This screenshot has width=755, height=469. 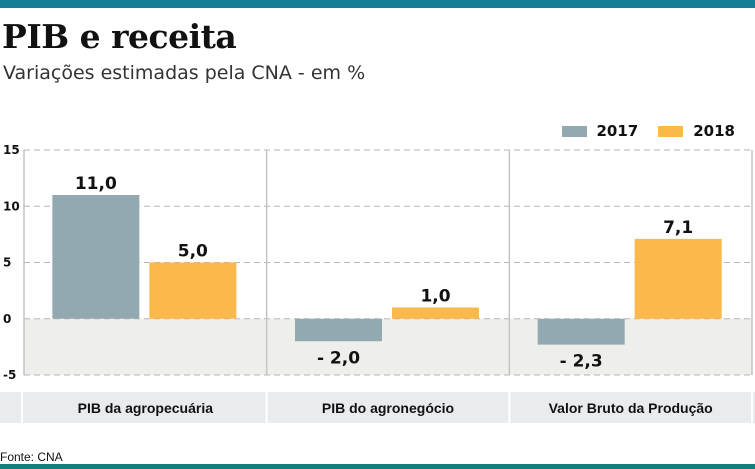 What do you see at coordinates (377, 466) in the screenshot?
I see `bottom-accent-bar` at bounding box center [377, 466].